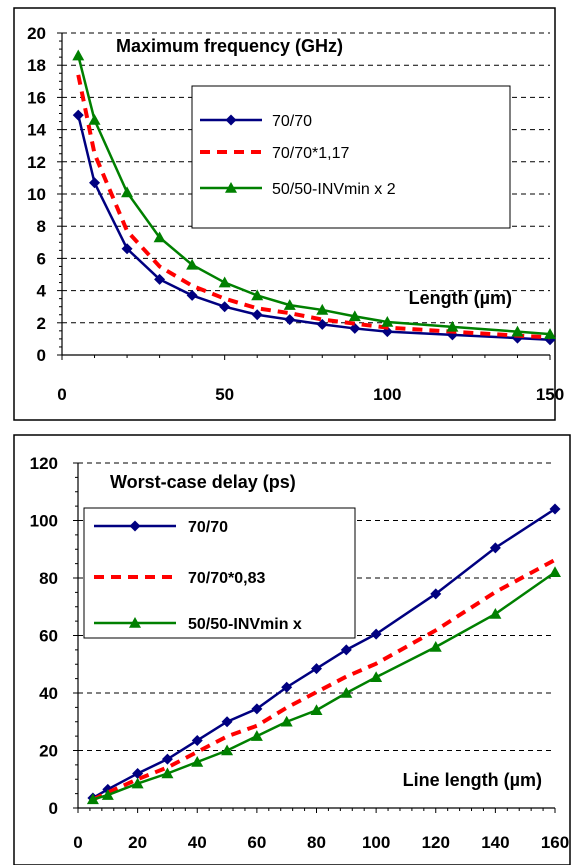 The height and width of the screenshot is (865, 572). I want to click on x-tick-label: 20, so click(137, 842).